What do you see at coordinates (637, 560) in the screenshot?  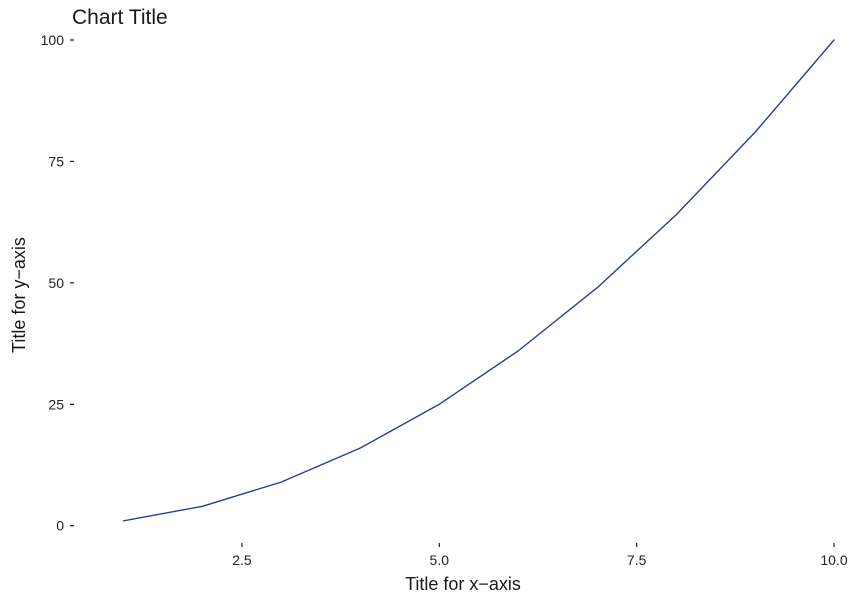 I see `x-tick-label: 7.5` at bounding box center [637, 560].